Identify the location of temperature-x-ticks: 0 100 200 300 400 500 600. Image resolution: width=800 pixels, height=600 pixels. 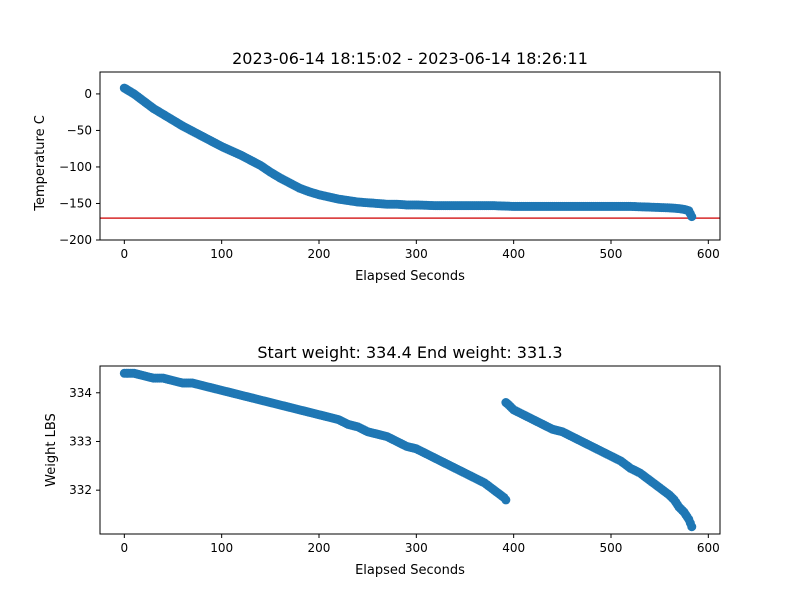
(420, 250).